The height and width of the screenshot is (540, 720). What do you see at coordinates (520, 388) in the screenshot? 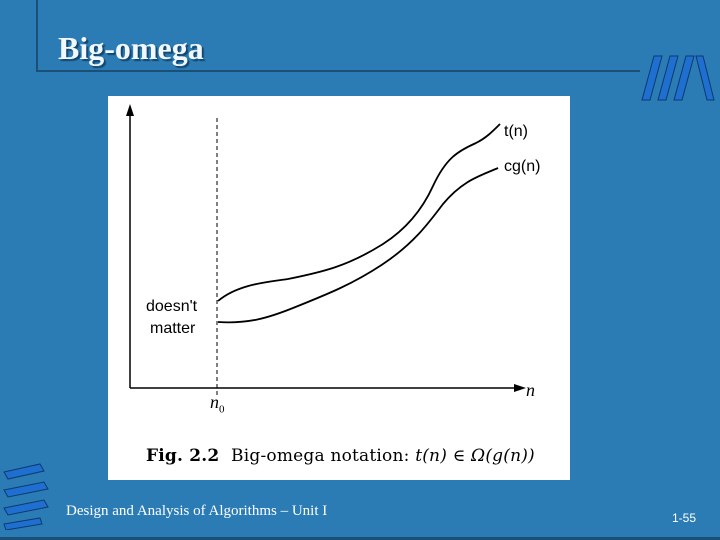
I see `x-axis-arrow-icon` at bounding box center [520, 388].